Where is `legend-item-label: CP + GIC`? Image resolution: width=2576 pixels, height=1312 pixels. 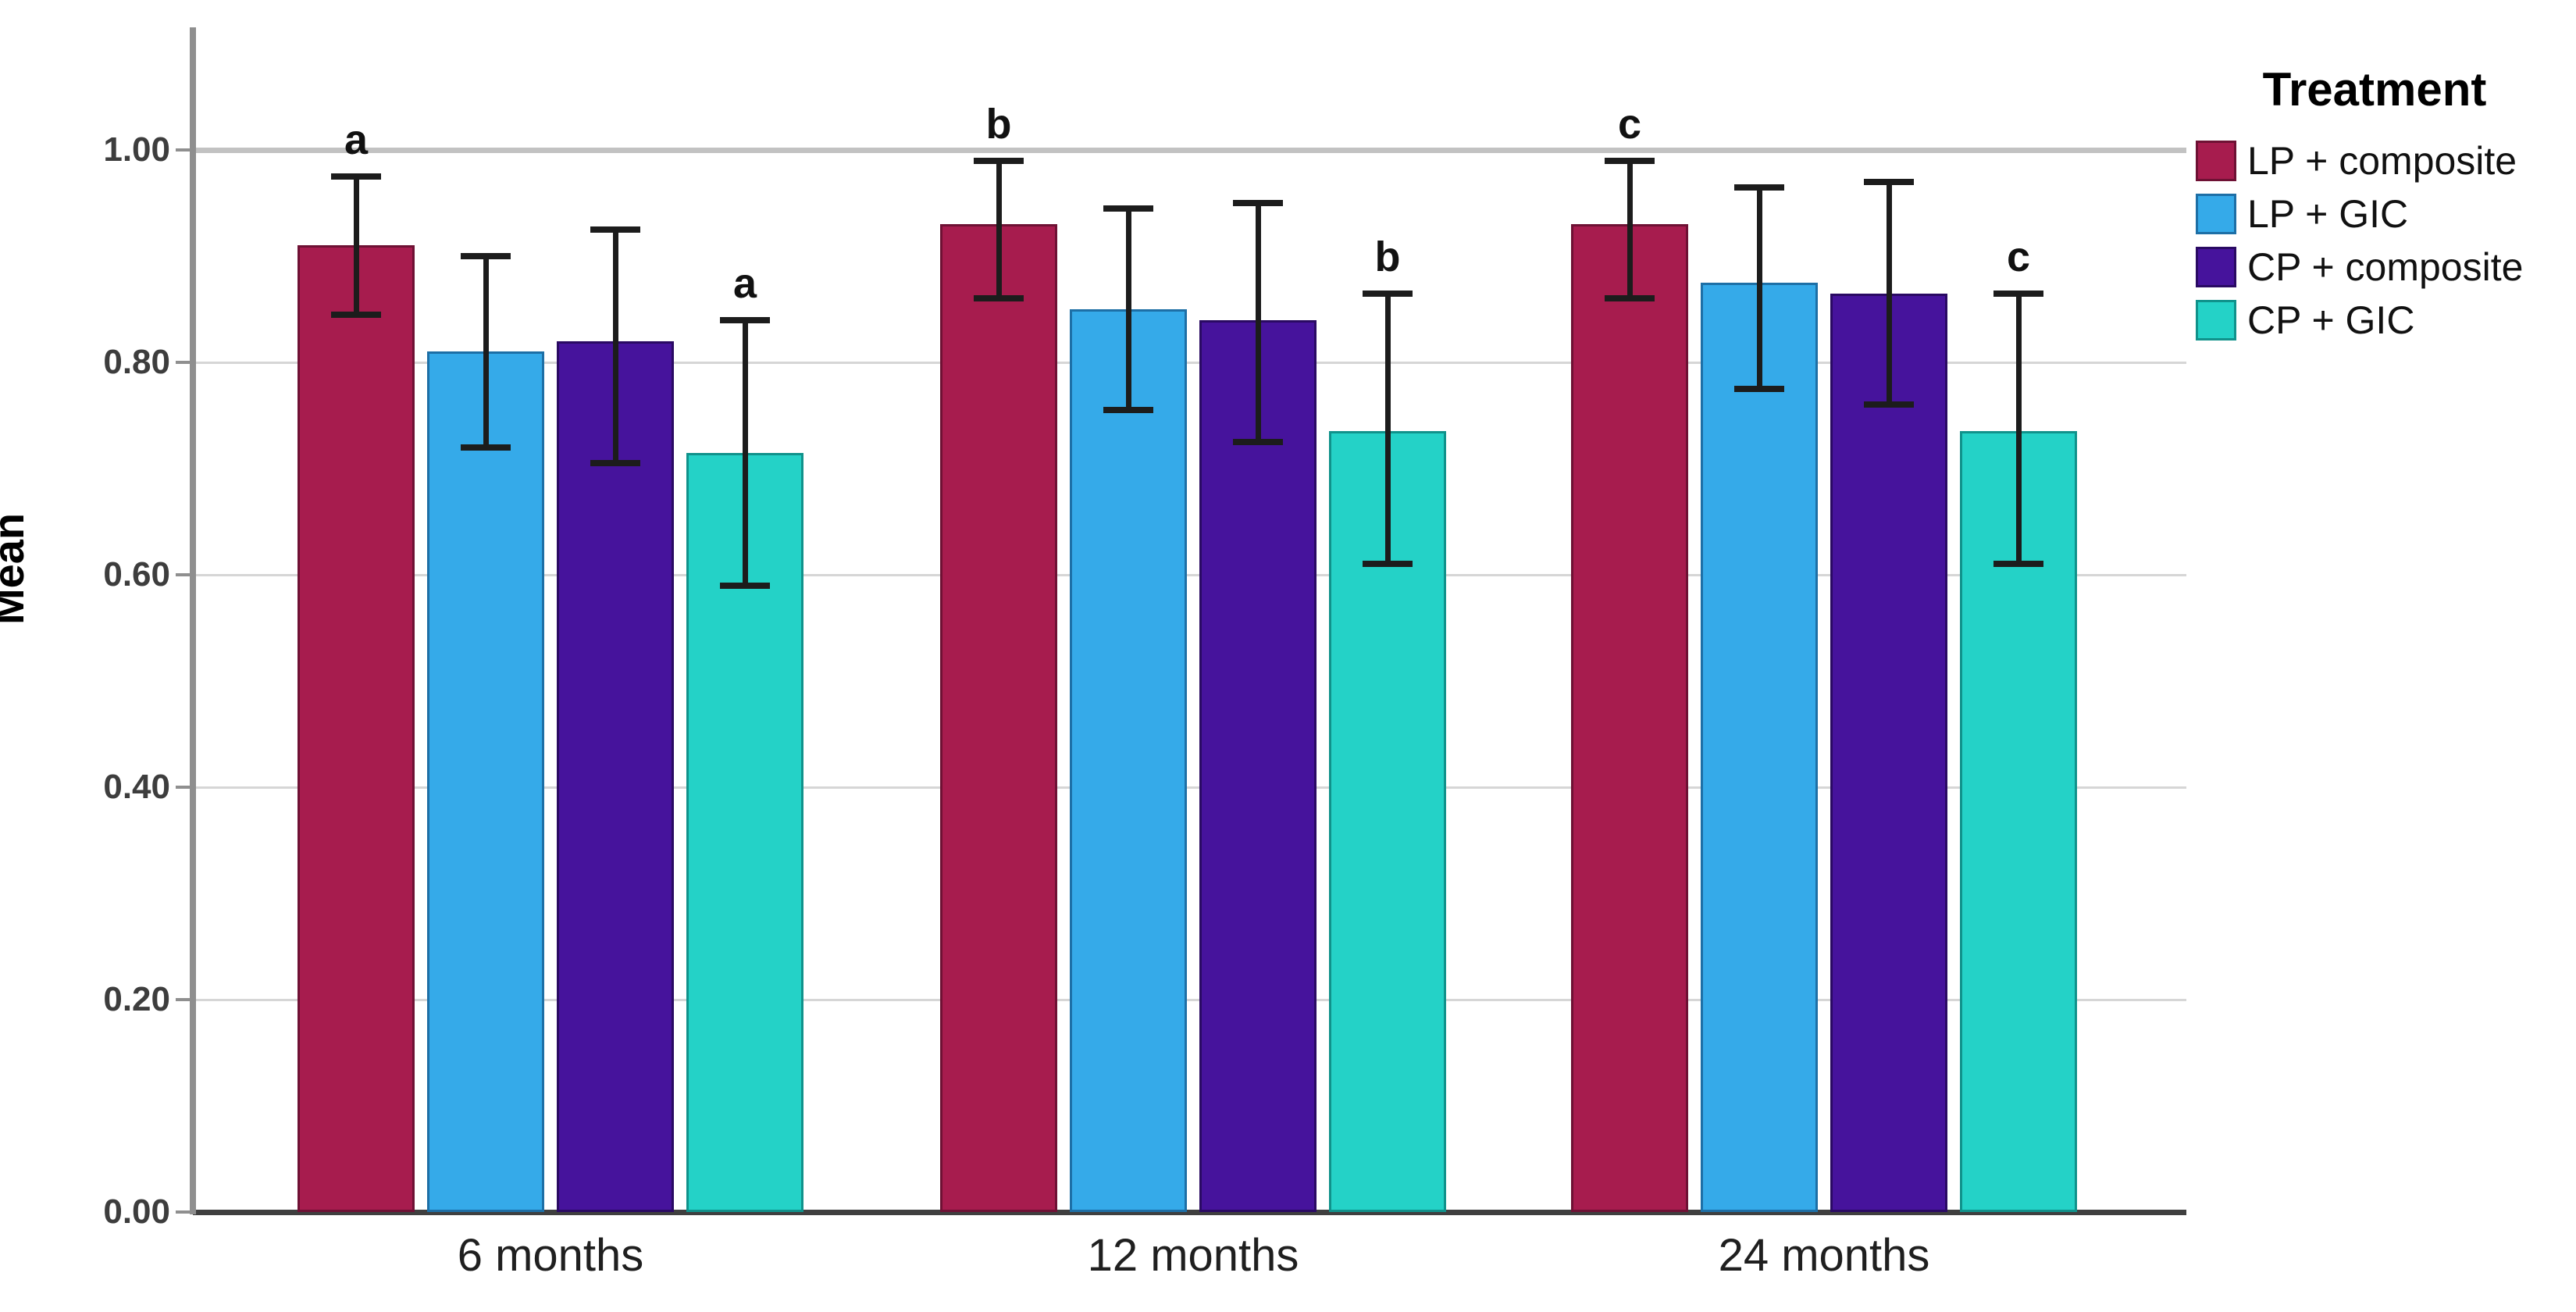
legend-item-label: CP + GIC is located at coordinates (2331, 320).